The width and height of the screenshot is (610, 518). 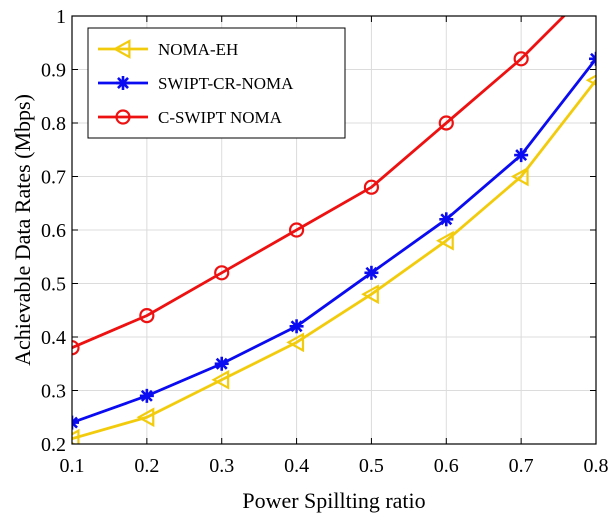 What do you see at coordinates (596, 466) in the screenshot?
I see `x-tick-label: 0.8` at bounding box center [596, 466].